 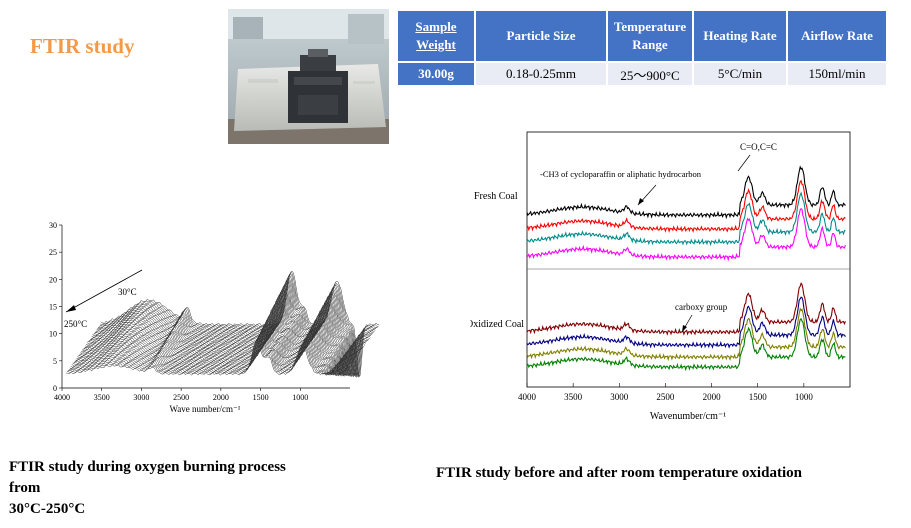 What do you see at coordinates (650, 74) in the screenshot?
I see `cell-temperature-range: 25～900°C` at bounding box center [650, 74].